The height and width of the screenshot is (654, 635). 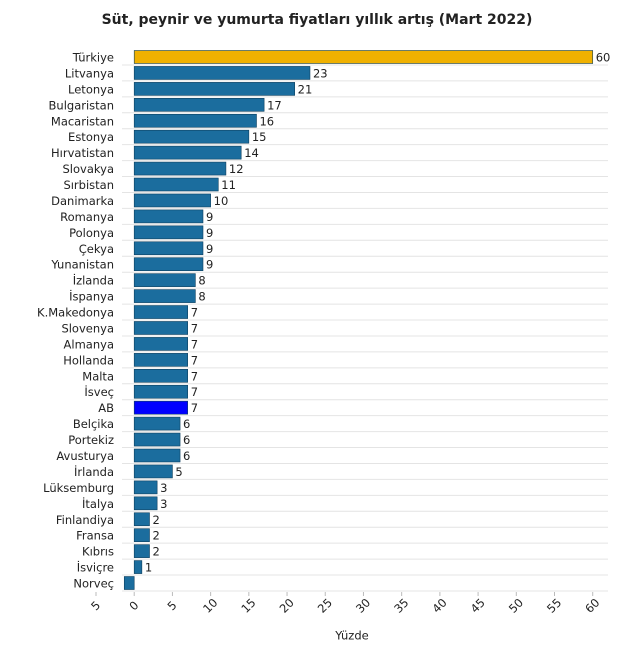 I want to click on y-tick-label: Sırbistan, so click(x=88, y=185).